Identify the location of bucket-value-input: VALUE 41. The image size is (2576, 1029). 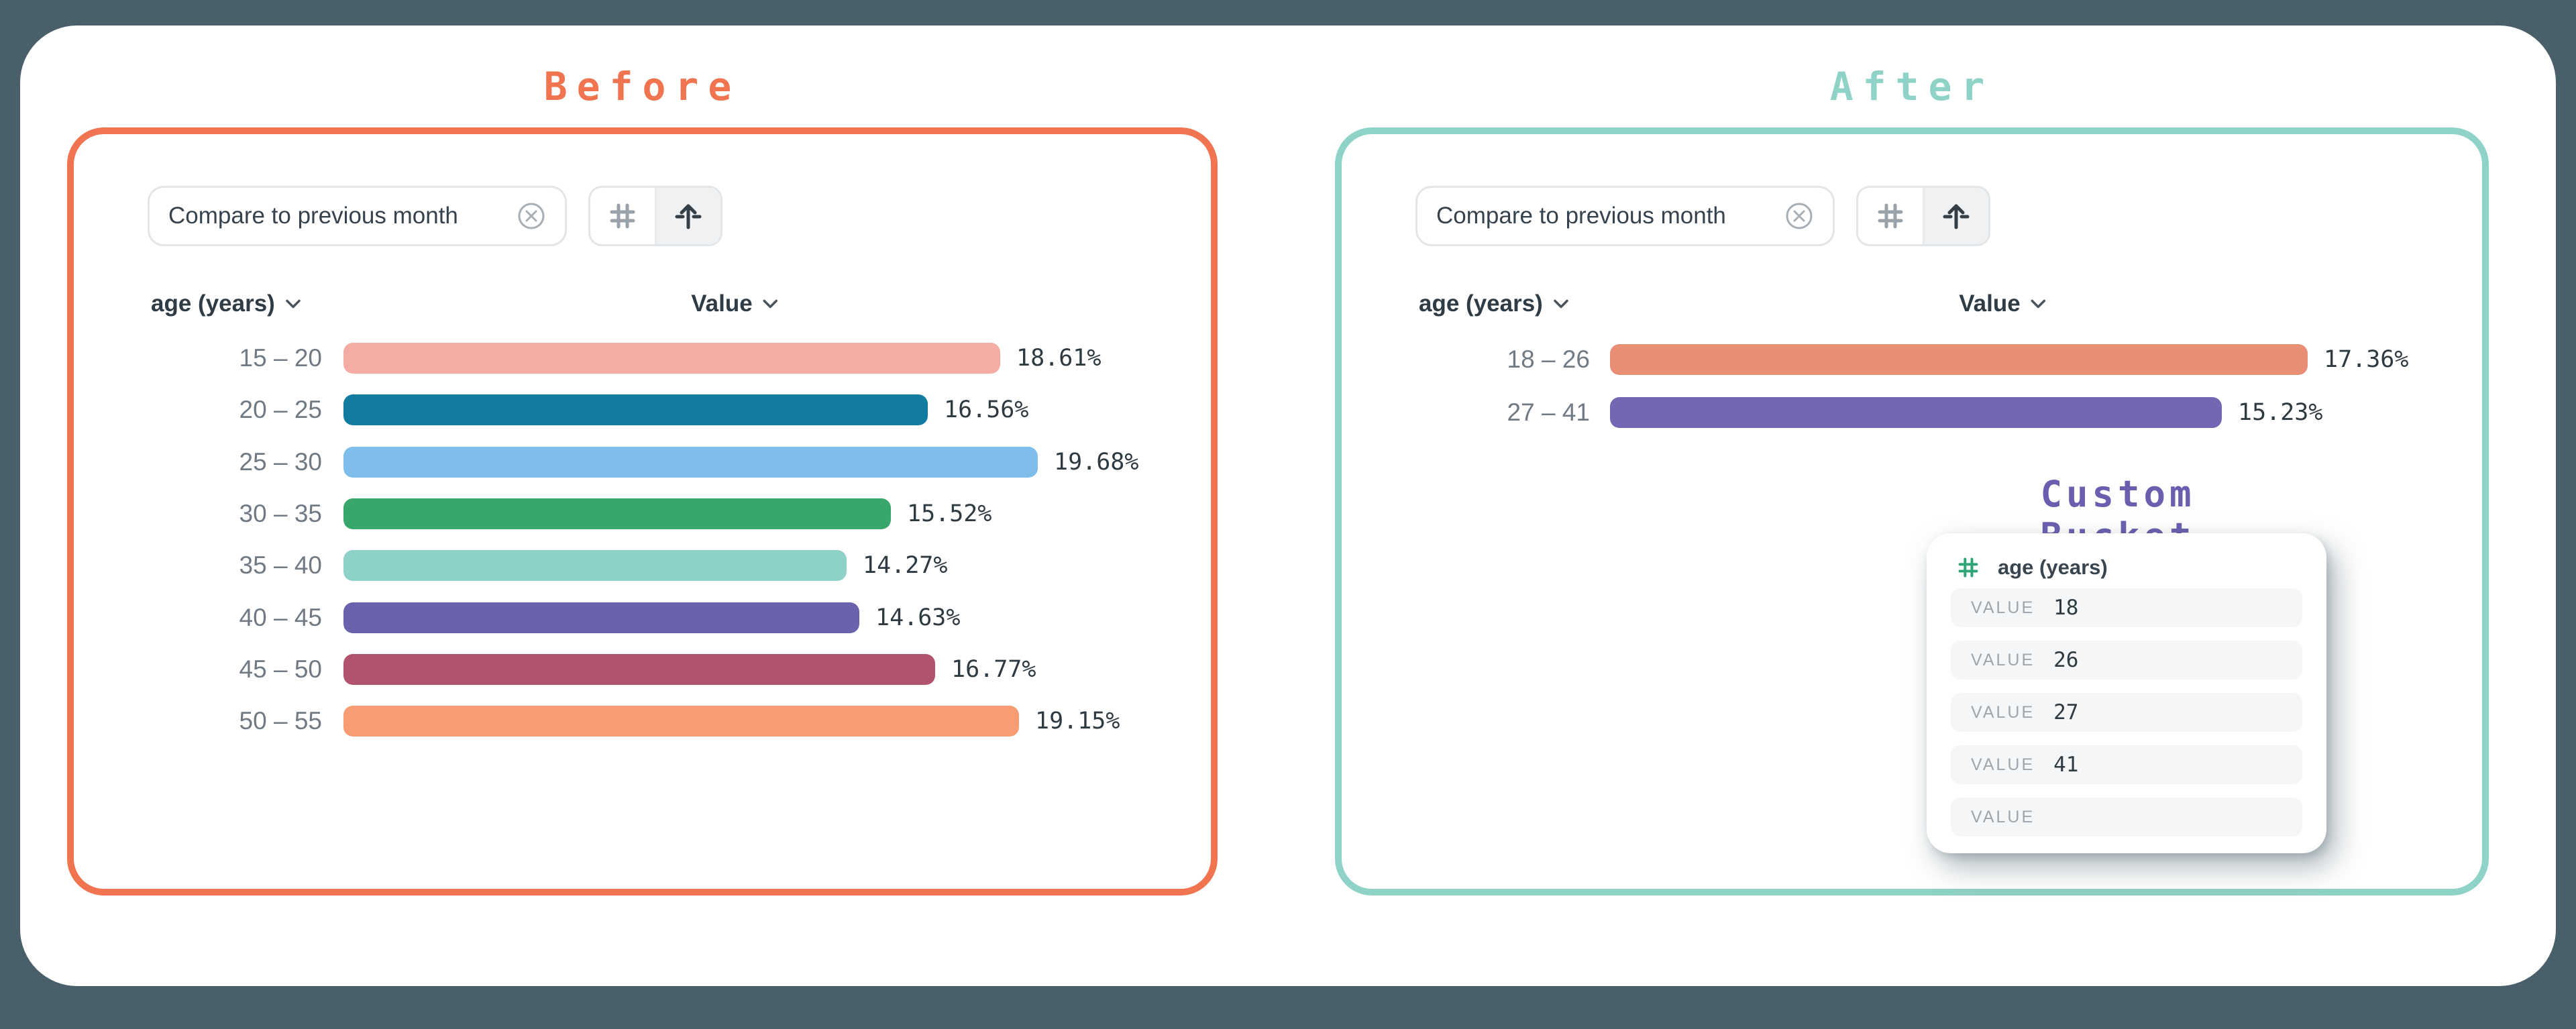
(2126, 764).